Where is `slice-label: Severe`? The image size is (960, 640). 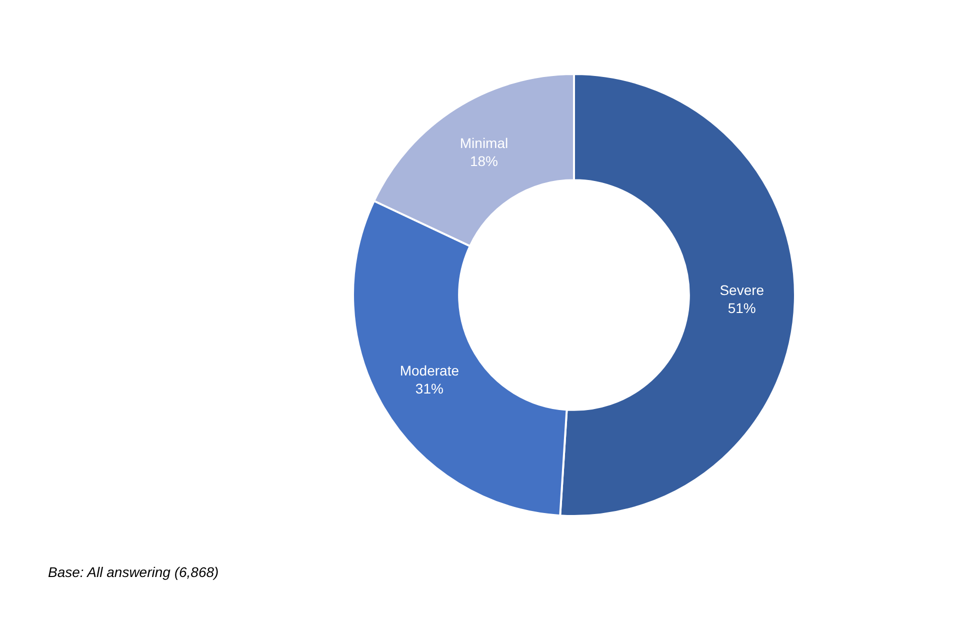 slice-label: Severe is located at coordinates (742, 290).